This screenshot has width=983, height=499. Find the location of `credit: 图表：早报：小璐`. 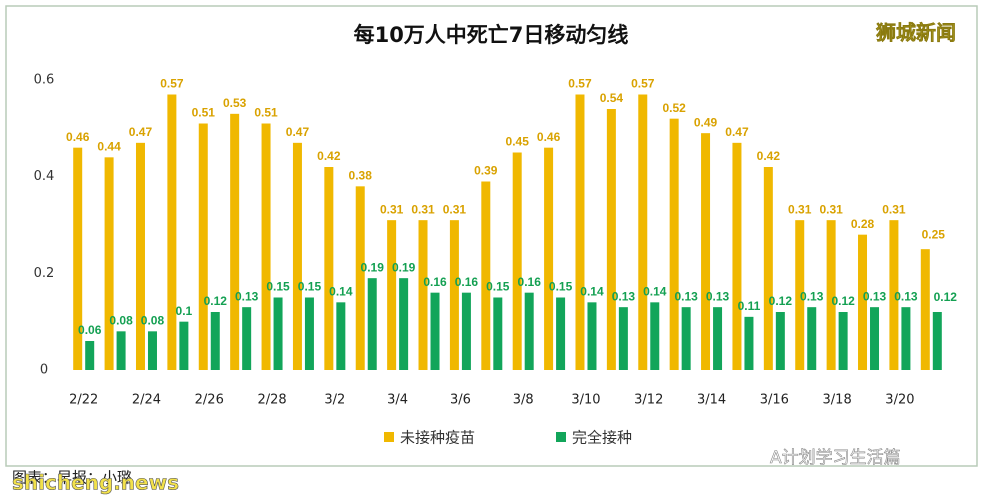

credit: 图表：早报：小璐 is located at coordinates (72, 478).